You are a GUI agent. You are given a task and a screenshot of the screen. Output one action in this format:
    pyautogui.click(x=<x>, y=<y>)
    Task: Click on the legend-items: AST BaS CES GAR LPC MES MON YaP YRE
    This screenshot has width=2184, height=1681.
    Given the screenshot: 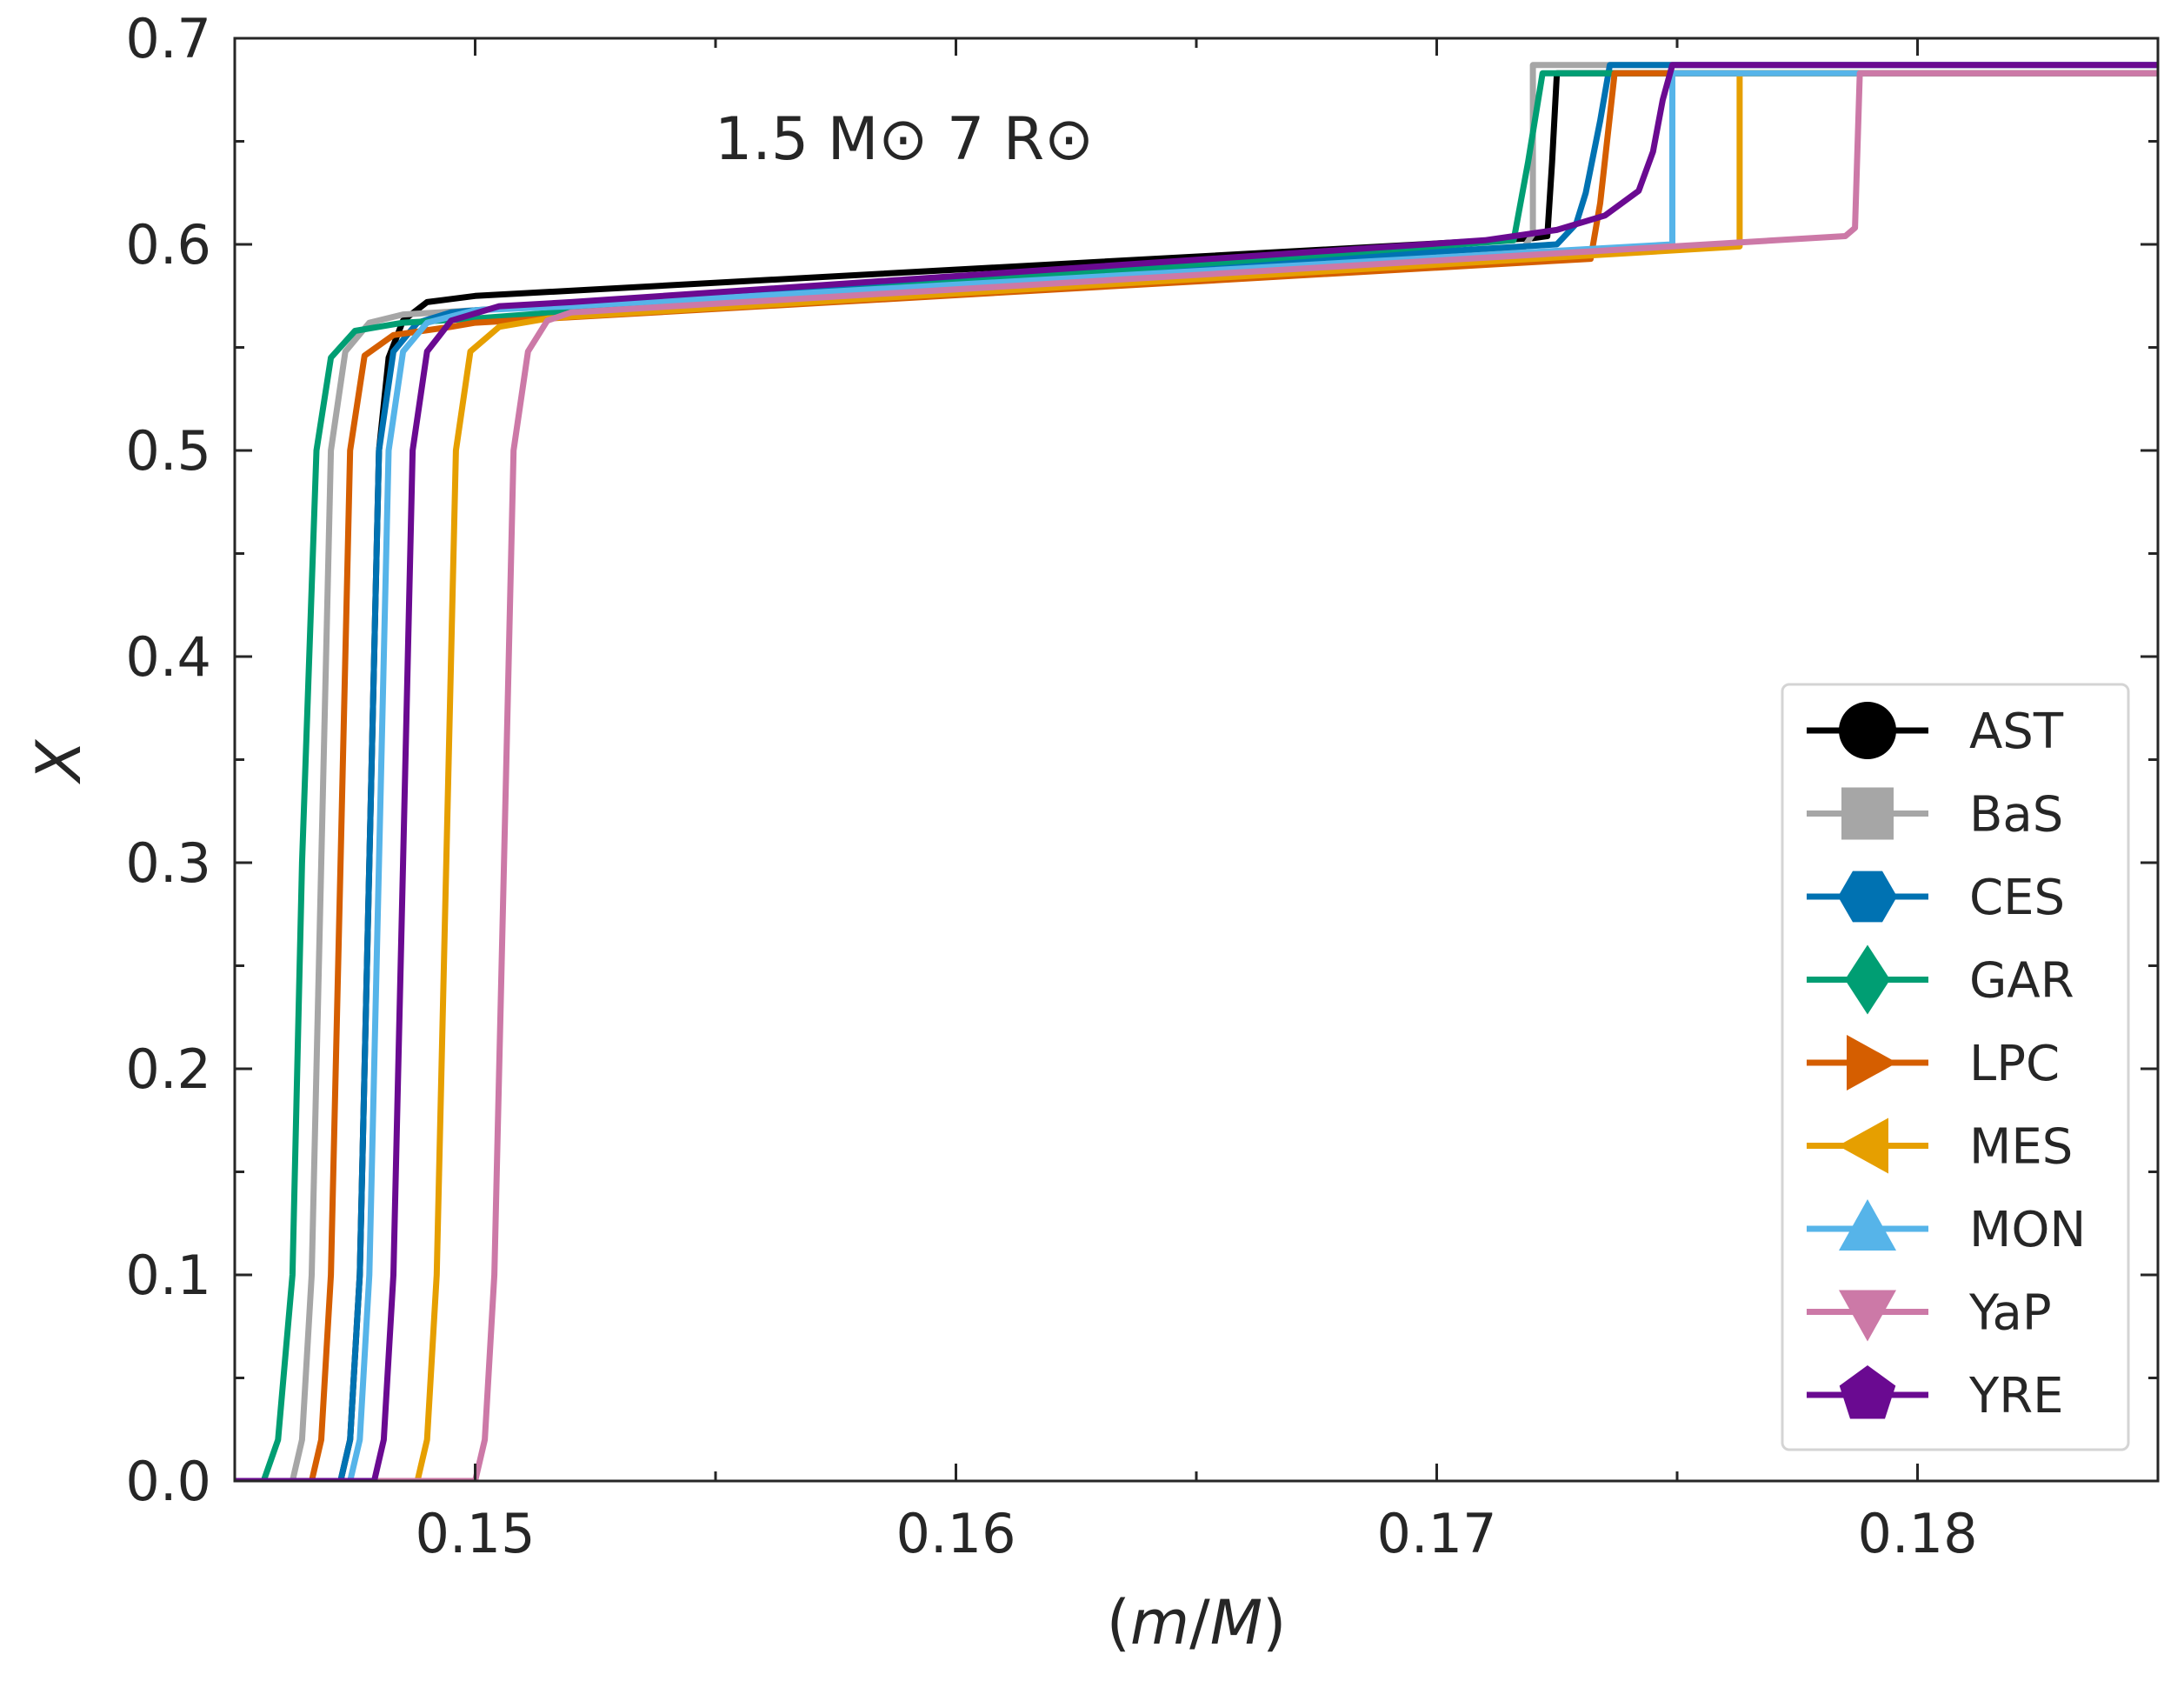 What is the action you would take?
    pyautogui.click(x=1946, y=1063)
    